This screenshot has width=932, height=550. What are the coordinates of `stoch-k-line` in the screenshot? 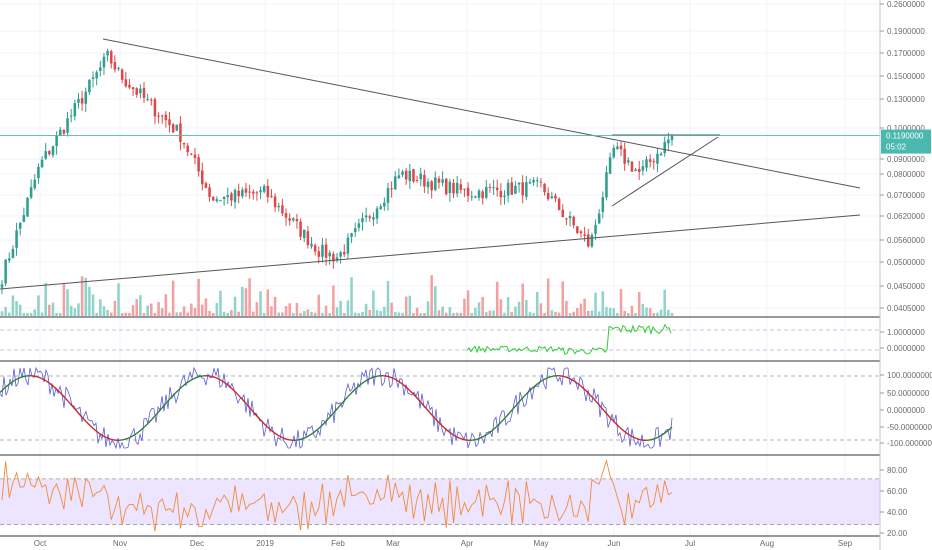 It's located at (336, 408).